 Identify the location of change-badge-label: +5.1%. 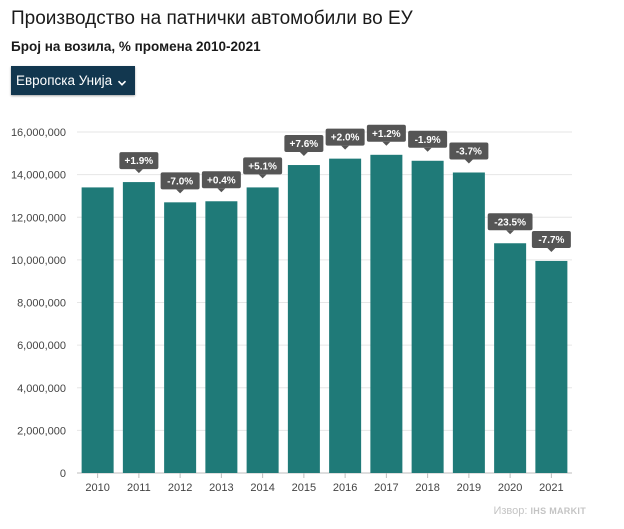
(262, 166).